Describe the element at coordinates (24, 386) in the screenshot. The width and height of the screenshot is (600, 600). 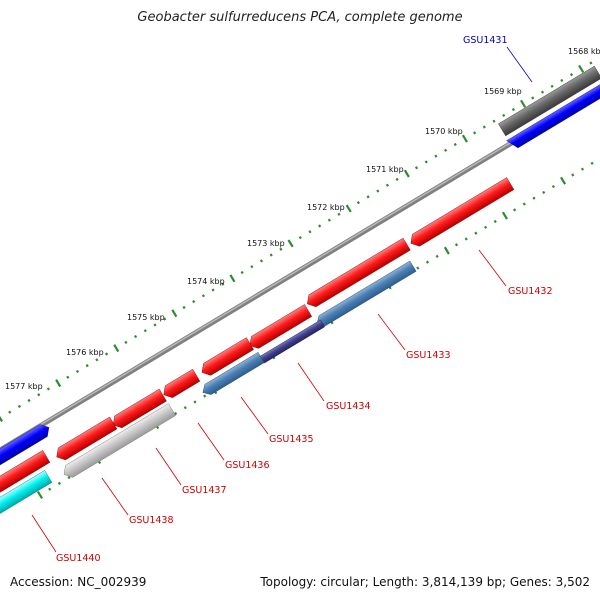
I see `scale-label-1577: 1577 kbp` at that location.